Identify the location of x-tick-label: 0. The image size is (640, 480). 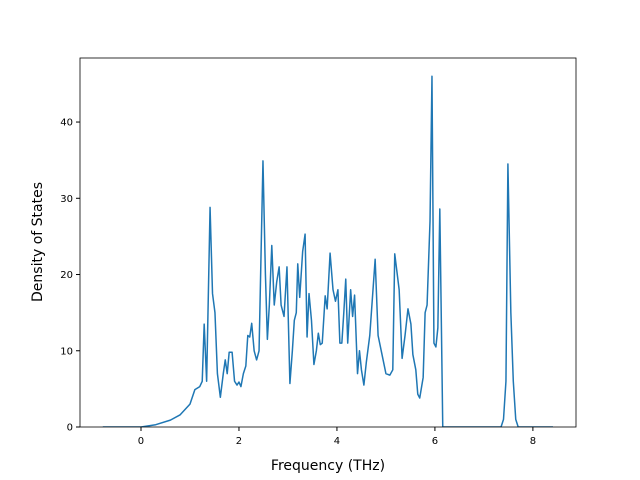
(141, 441).